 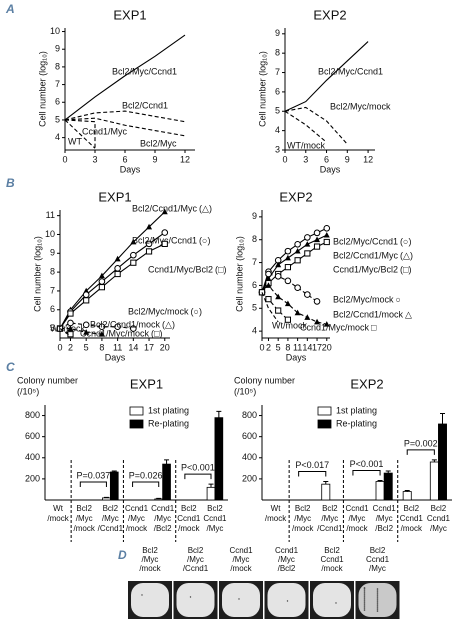 I want to click on series-symbol: △, so click(x=408, y=314).